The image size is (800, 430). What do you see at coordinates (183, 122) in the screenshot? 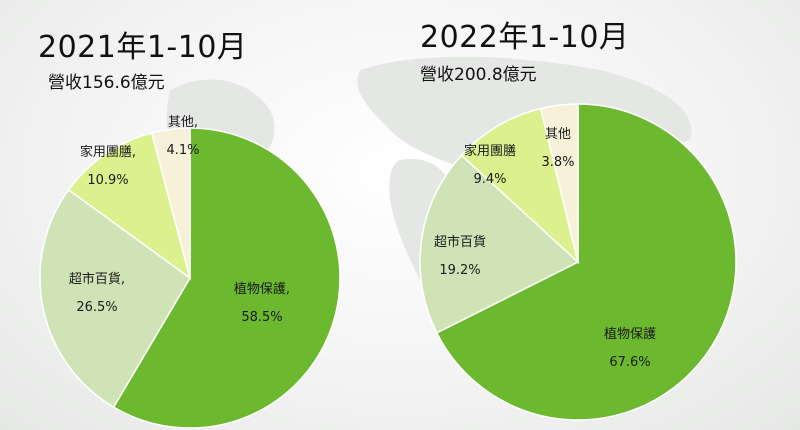
I see `slice-label-2021-other-name: 其他,` at bounding box center [183, 122].